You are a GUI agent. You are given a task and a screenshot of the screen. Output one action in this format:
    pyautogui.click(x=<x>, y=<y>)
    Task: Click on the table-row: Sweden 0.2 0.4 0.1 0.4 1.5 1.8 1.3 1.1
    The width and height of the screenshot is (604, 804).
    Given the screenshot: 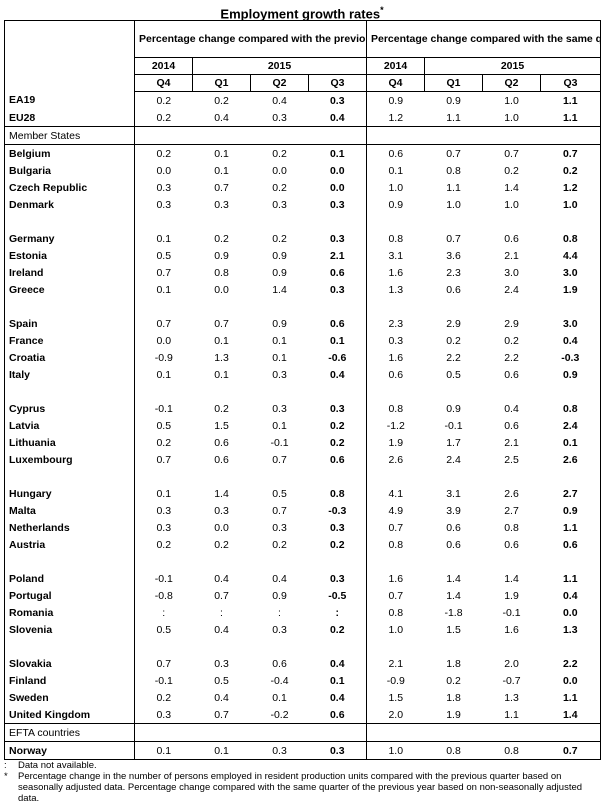 What is the action you would take?
    pyautogui.click(x=303, y=697)
    